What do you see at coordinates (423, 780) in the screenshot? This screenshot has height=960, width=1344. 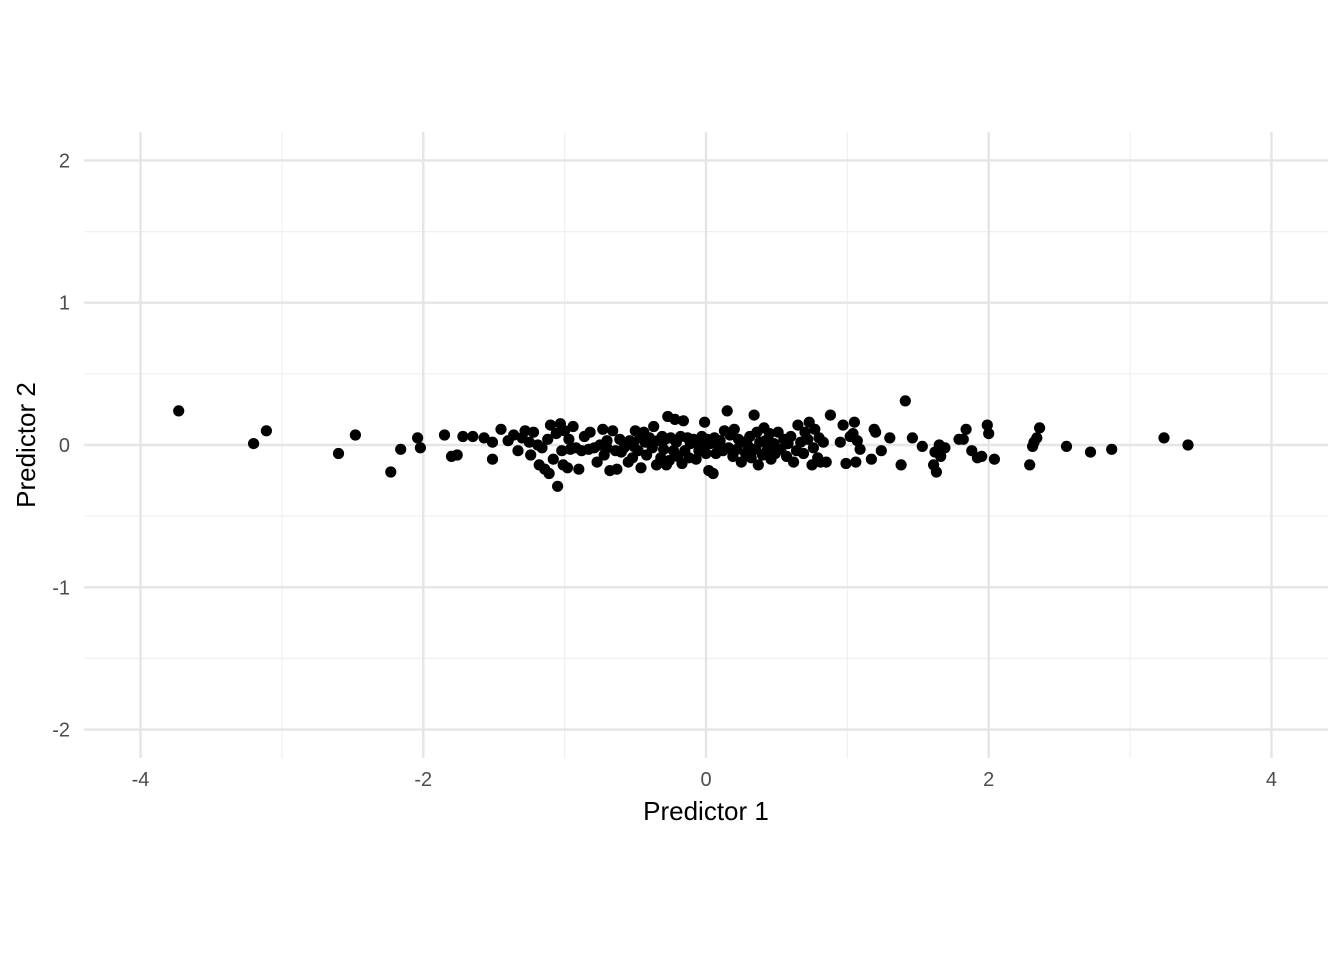 I see `x-tick-label: -2` at bounding box center [423, 780].